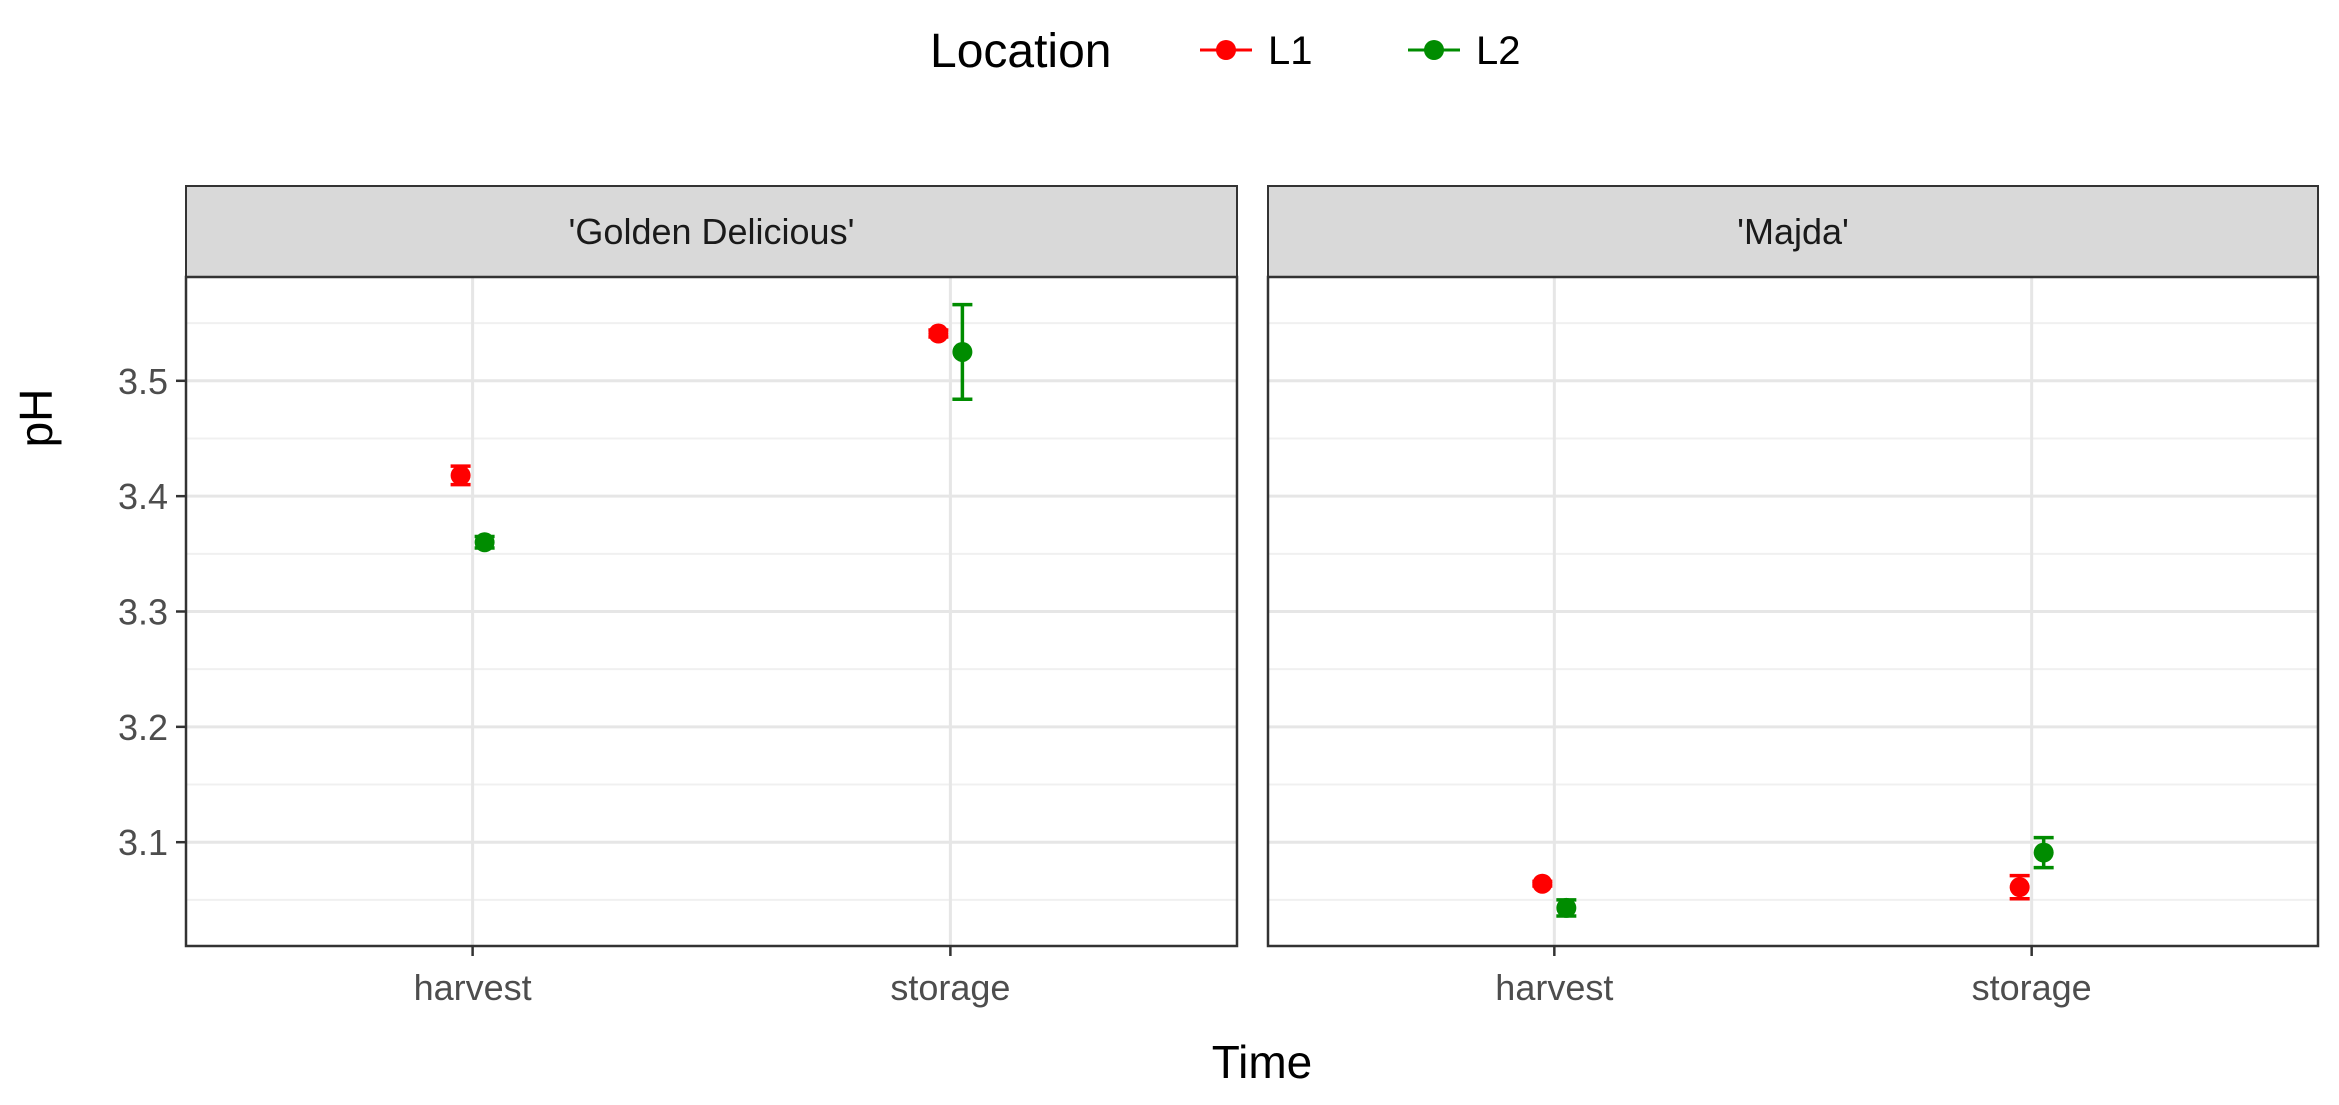 The image size is (2339, 1105). I want to click on y-tick-label: 3.5, so click(143, 381).